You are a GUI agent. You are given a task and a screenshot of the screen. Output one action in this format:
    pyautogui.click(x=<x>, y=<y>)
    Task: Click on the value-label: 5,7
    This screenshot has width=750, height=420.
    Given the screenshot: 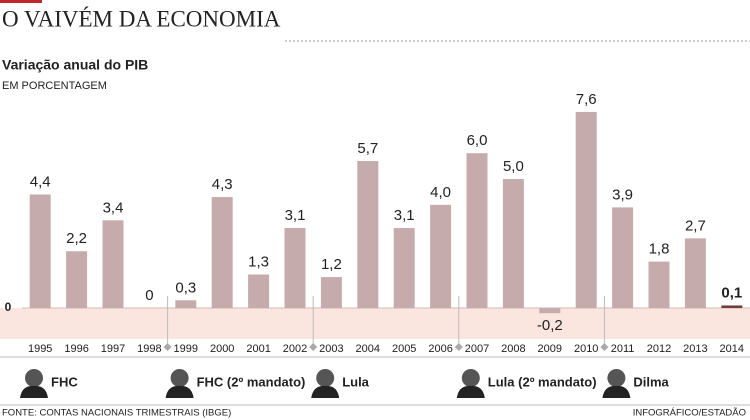 What is the action you would take?
    pyautogui.click(x=367, y=148)
    